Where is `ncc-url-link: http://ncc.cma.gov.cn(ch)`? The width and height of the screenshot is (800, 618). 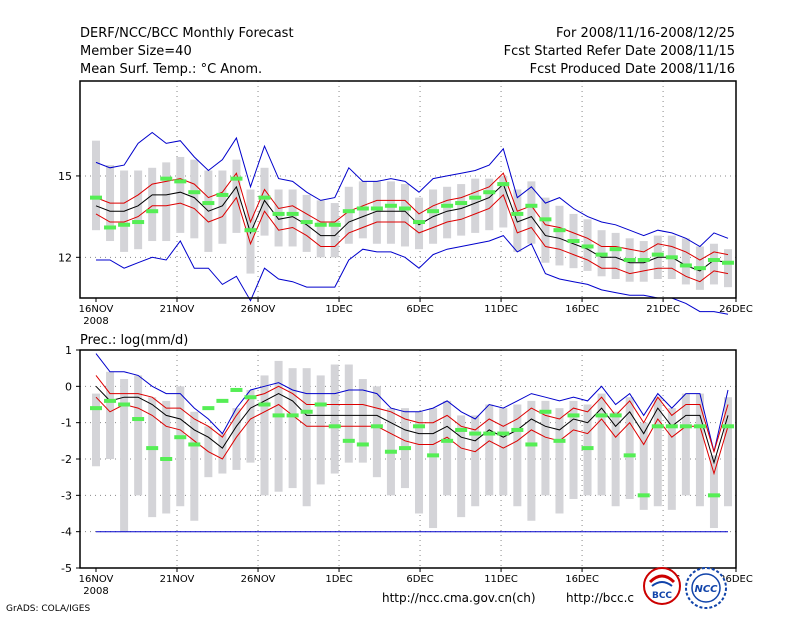
ncc-url-link: http://ncc.cma.gov.cn(ch) is located at coordinates (459, 598).